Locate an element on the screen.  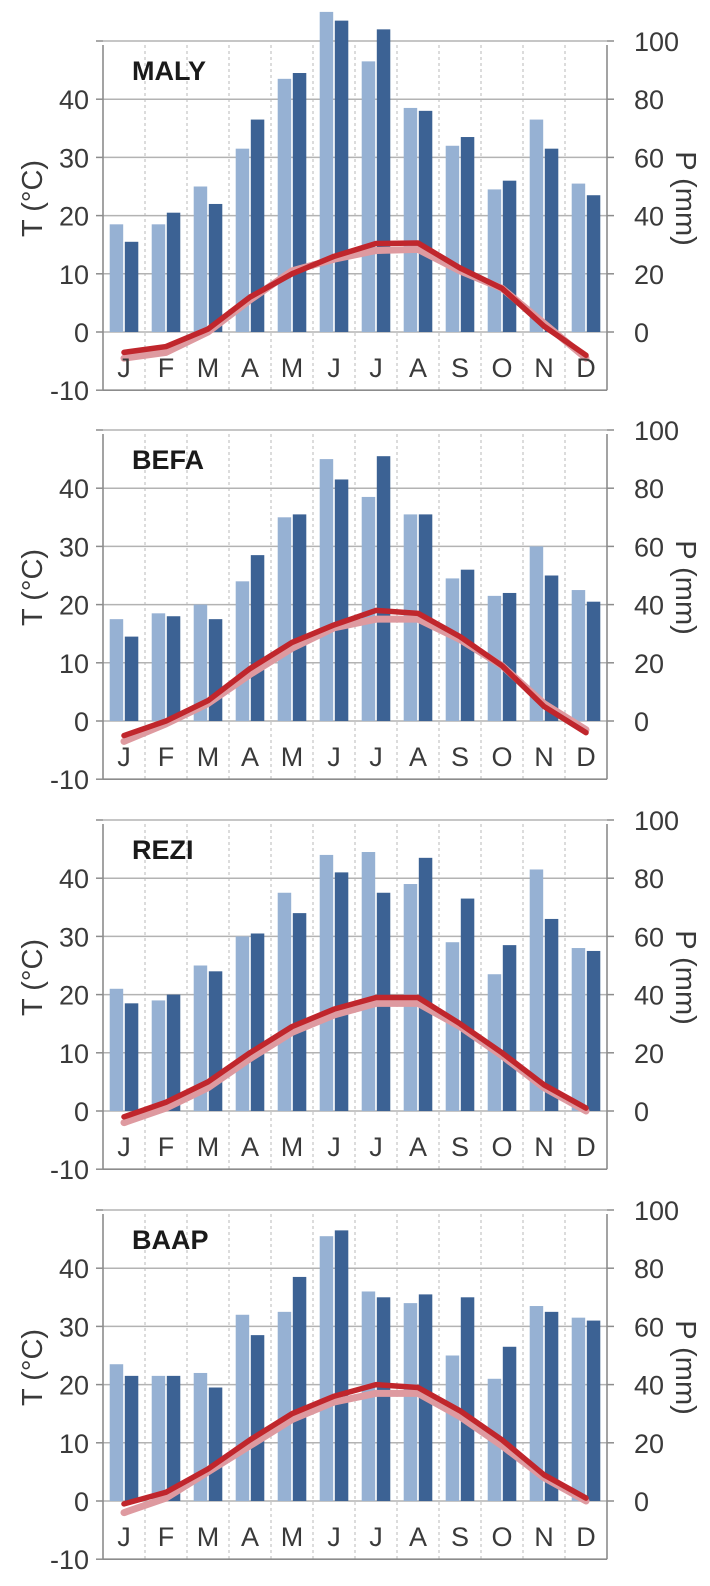
left-tick-label: 10 is located at coordinates (74, 1444).